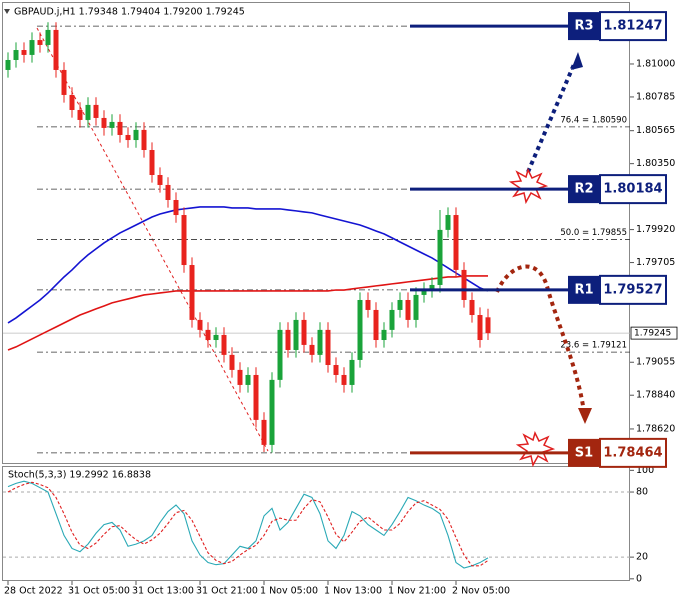 The width and height of the screenshot is (678, 603). Describe the element at coordinates (655, 63) in the screenshot. I see `y-tick-label: 1.81000` at that location.